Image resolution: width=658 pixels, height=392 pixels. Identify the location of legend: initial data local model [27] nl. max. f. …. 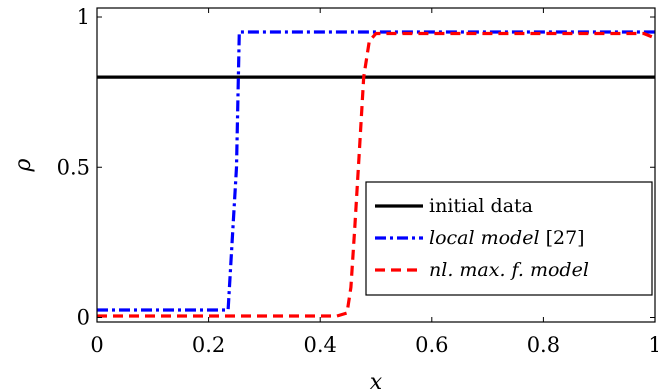
(509, 238).